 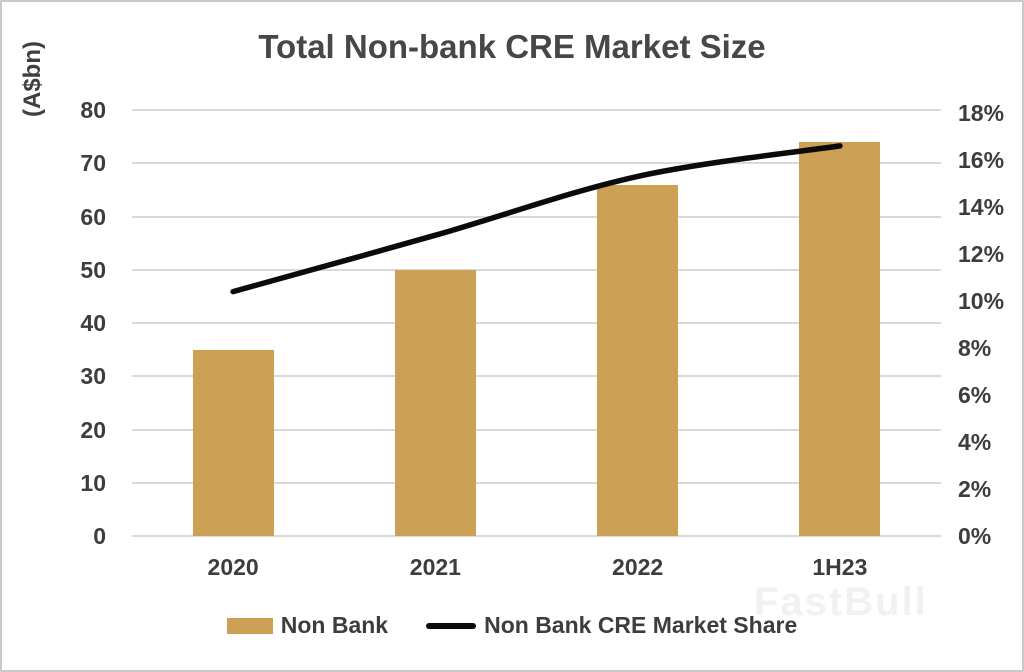 I want to click on left-axis-tick-30: 30, so click(x=93, y=376).